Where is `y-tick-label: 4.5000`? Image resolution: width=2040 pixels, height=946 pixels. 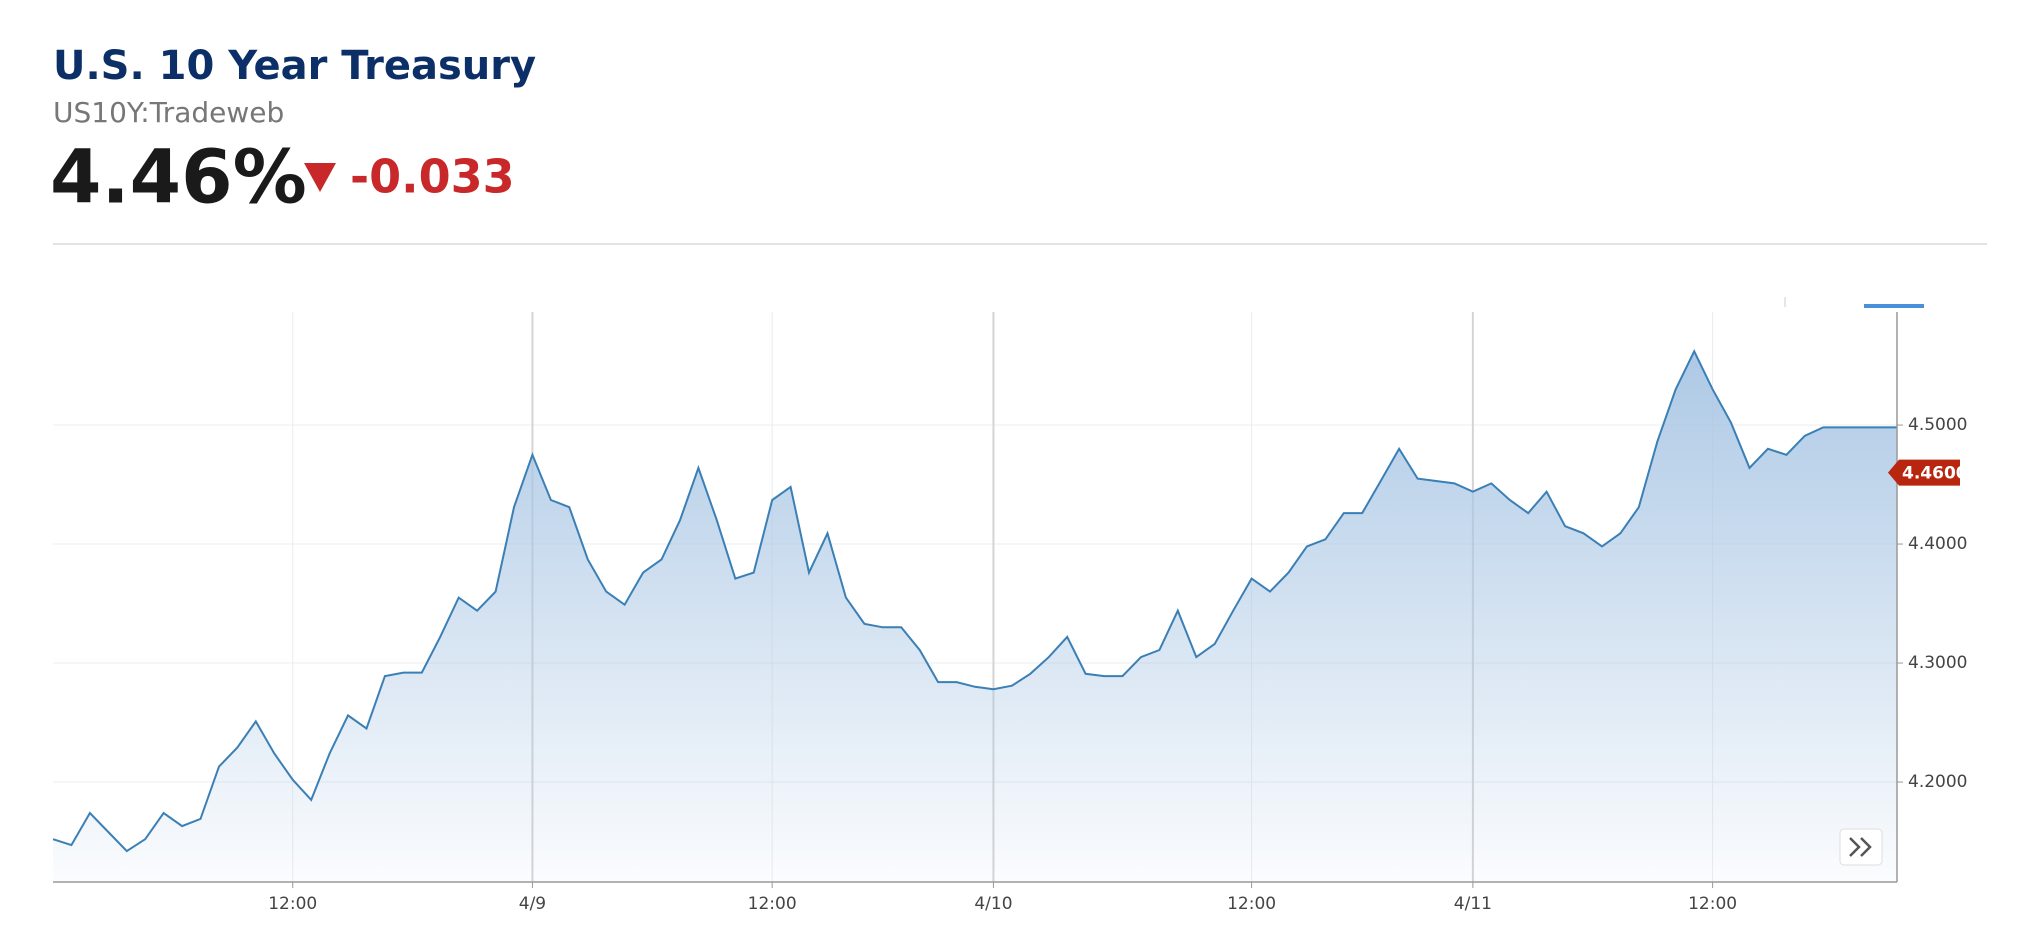
y-tick-label: 4.5000 is located at coordinates (1937, 425).